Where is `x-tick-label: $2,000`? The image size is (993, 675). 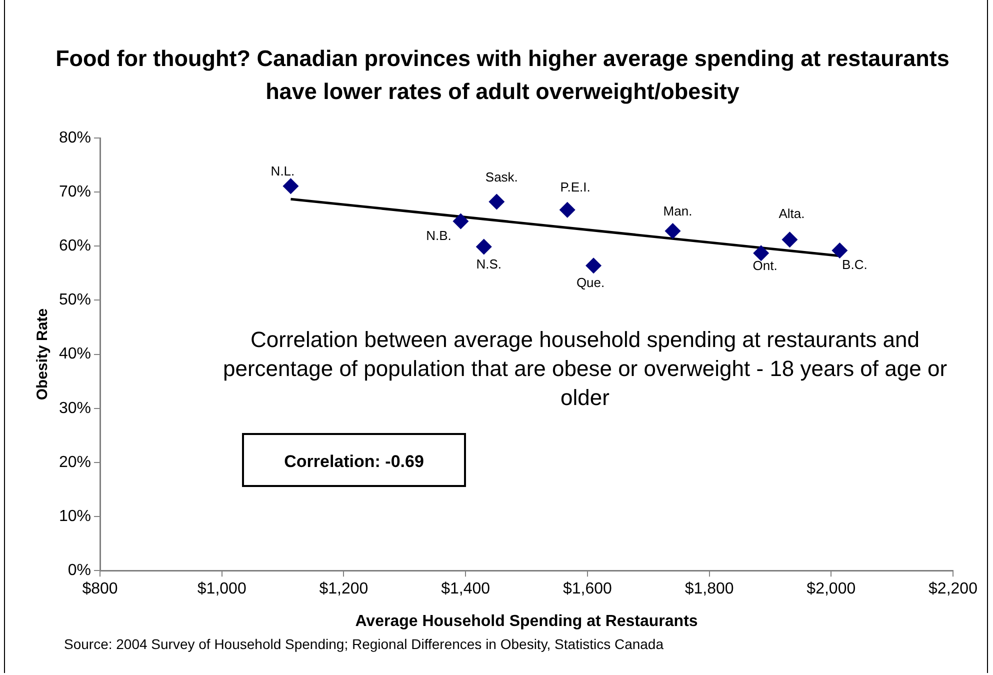 x-tick-label: $2,000 is located at coordinates (831, 589).